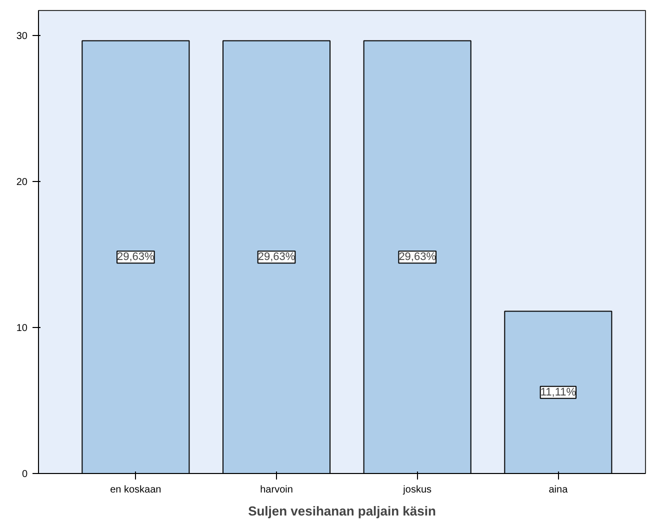 This screenshot has height=521, width=651. What do you see at coordinates (136, 257) in the screenshot?
I see `data-label: 29,63%` at bounding box center [136, 257].